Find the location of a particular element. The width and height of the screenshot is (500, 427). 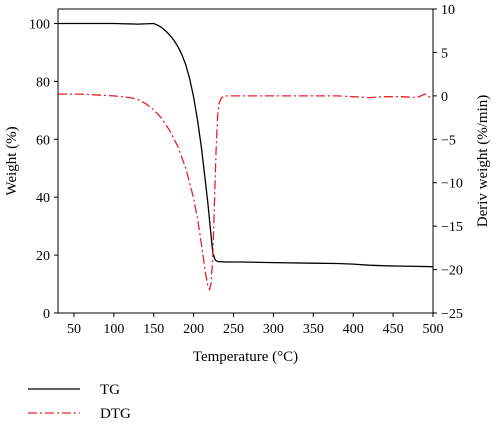

left-y-axis-title: Weight (%) is located at coordinates (12, 160).